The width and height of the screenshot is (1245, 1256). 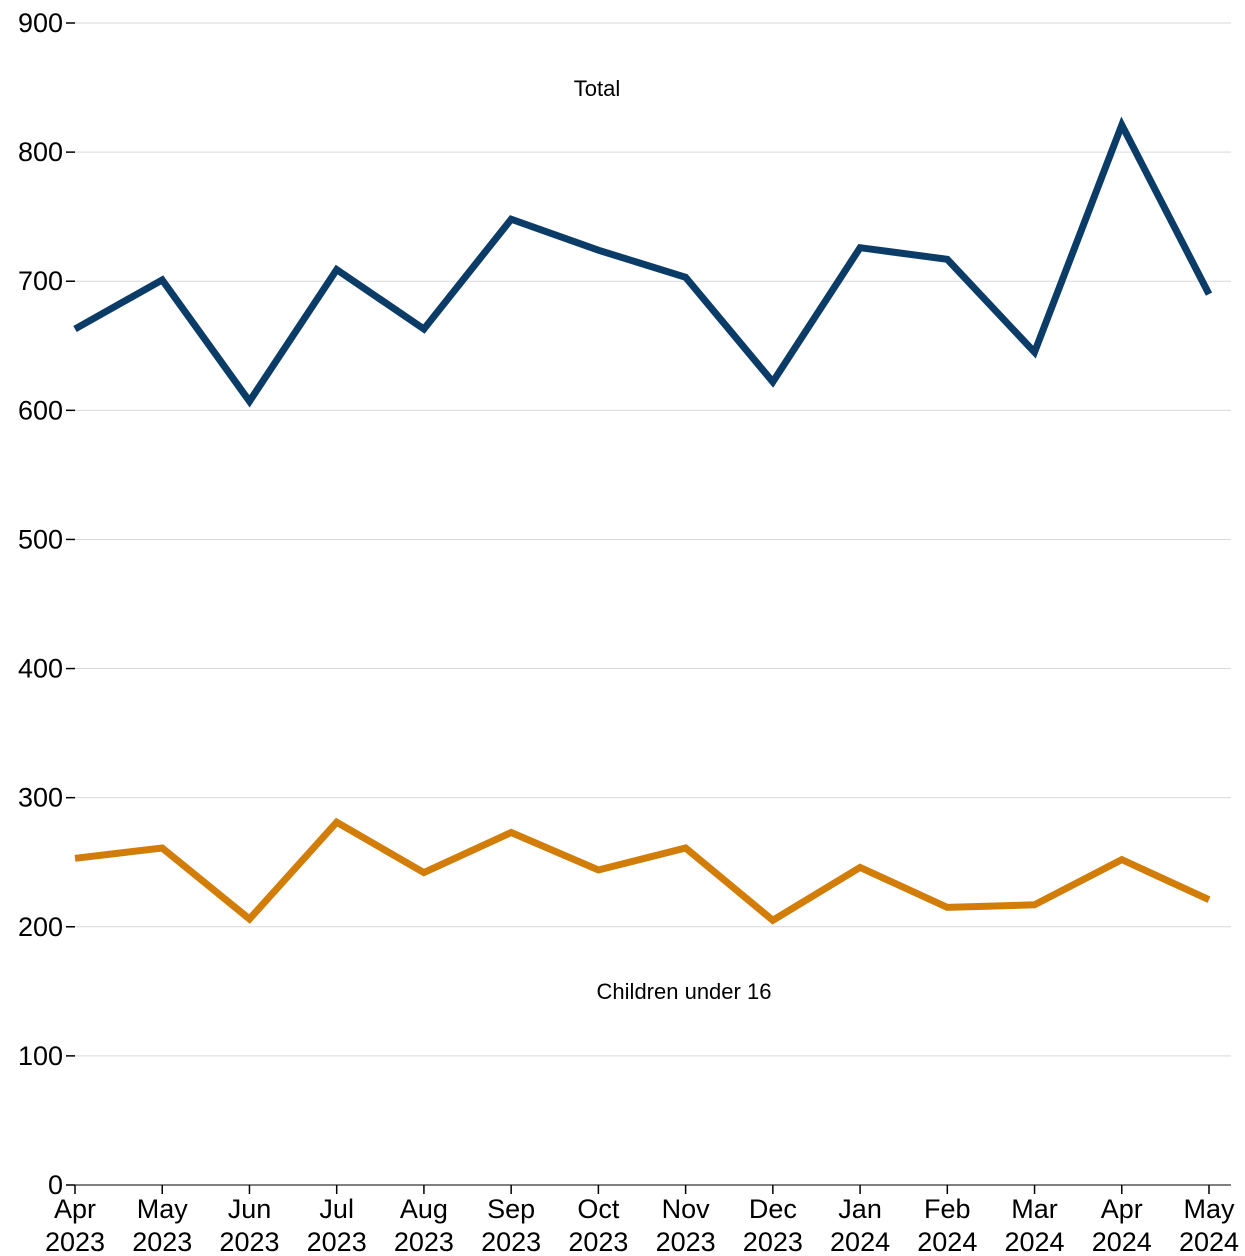 I want to click on x-tick-label-month: Oct, so click(x=598, y=1209).